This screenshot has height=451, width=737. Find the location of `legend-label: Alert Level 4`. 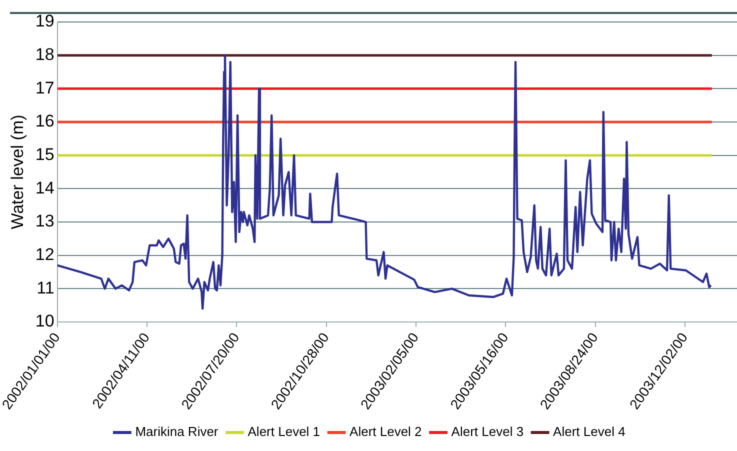

legend-label: Alert Level 4 is located at coordinates (589, 432).